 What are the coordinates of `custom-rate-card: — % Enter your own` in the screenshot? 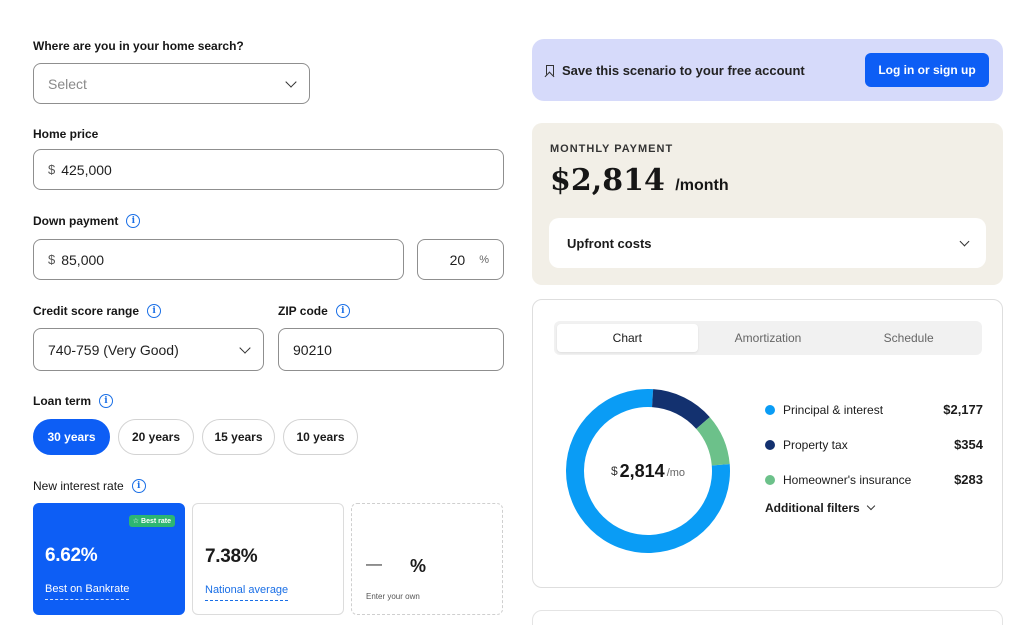 It's located at (427, 559).